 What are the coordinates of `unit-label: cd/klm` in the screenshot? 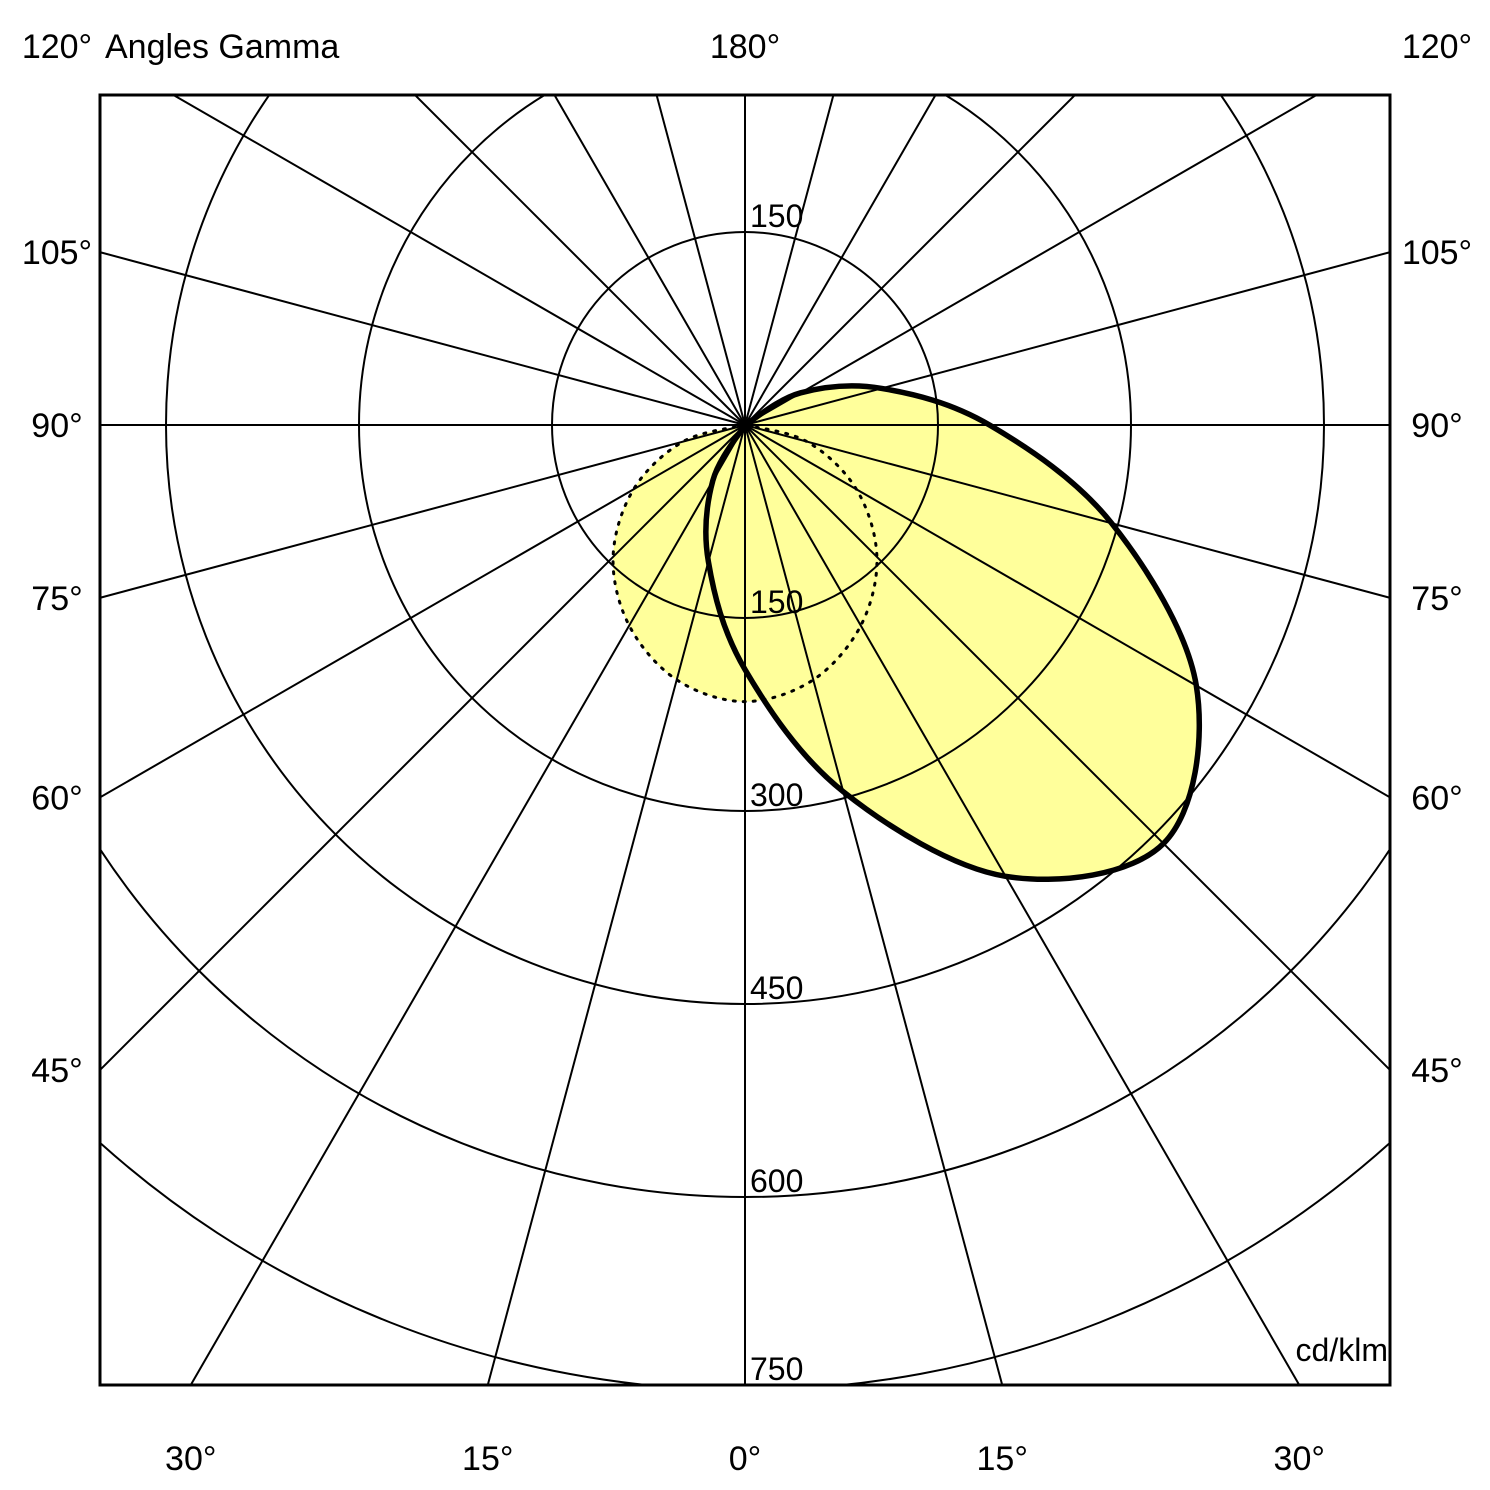 It's located at (1341, 1350).